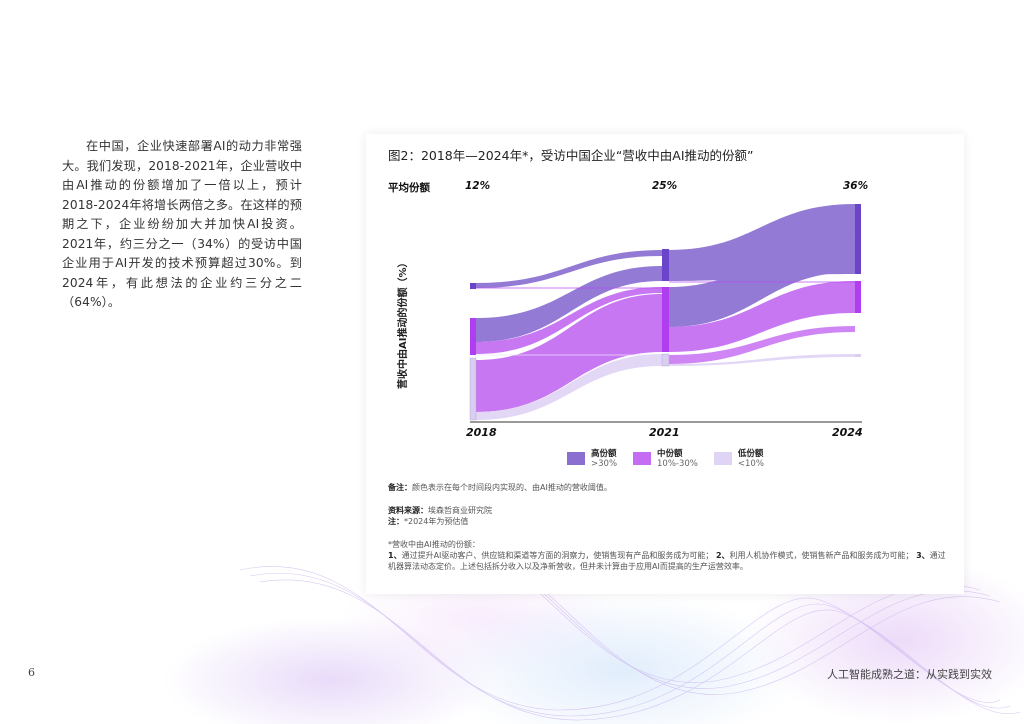  I want to click on x-tick-2021: 2021, so click(664, 432).